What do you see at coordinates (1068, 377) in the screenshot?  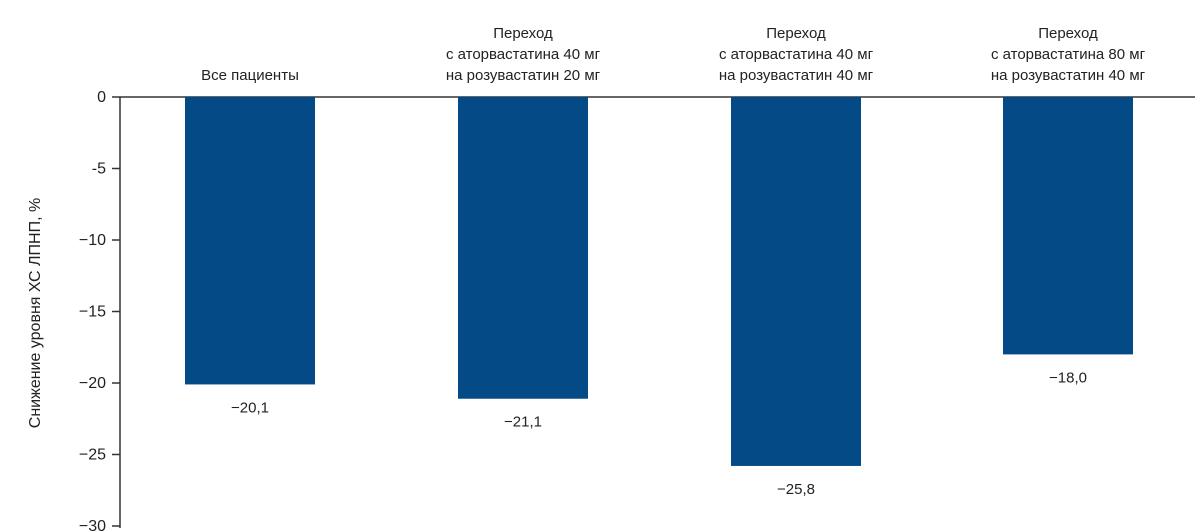 I see `bar-value-label: −18,0` at bounding box center [1068, 377].